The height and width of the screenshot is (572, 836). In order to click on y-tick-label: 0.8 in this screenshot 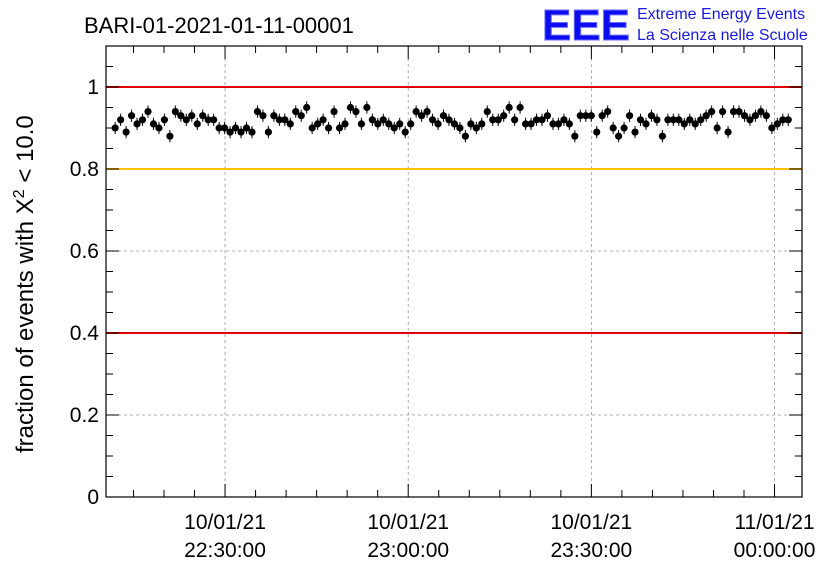, I will do `click(84, 169)`.